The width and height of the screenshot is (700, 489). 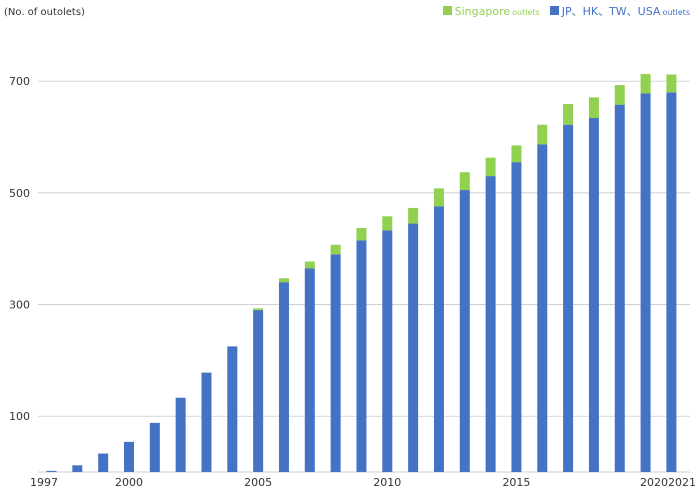 What do you see at coordinates (438, 197) in the screenshot?
I see `bar-singapore-2012` at bounding box center [438, 197].